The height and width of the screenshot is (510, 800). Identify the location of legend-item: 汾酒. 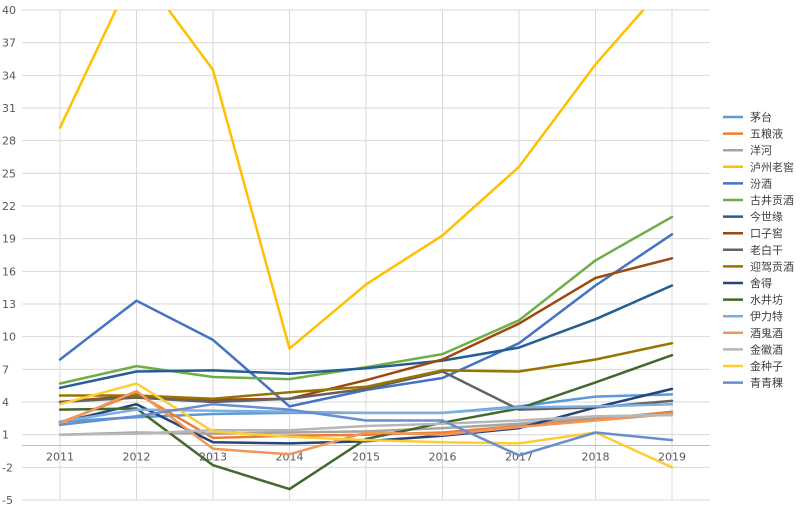
(747, 183).